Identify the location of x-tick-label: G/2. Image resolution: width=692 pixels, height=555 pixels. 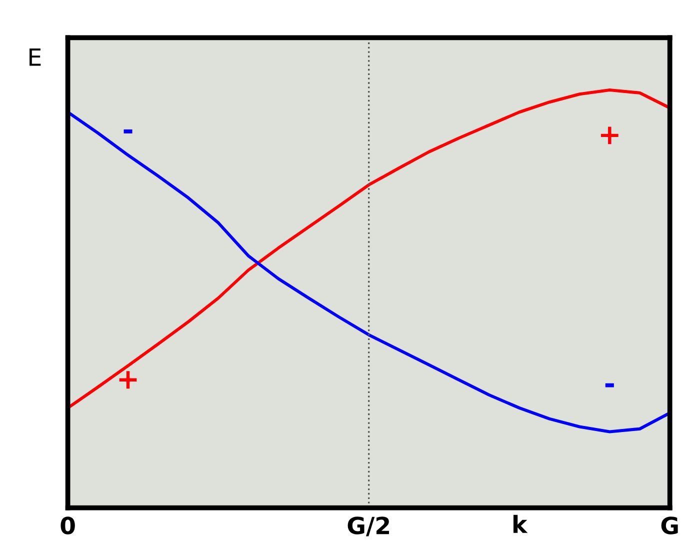
(368, 526).